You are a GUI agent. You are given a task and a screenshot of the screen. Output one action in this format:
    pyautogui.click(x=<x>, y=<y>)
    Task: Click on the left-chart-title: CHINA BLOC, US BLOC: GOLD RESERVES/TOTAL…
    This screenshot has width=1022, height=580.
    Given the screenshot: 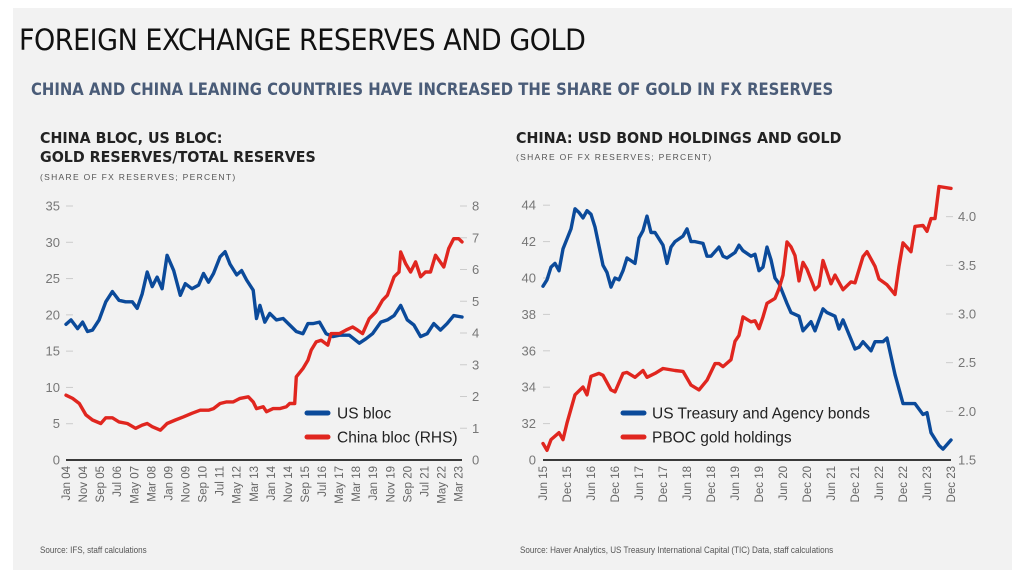 What is the action you would take?
    pyautogui.click(x=178, y=148)
    